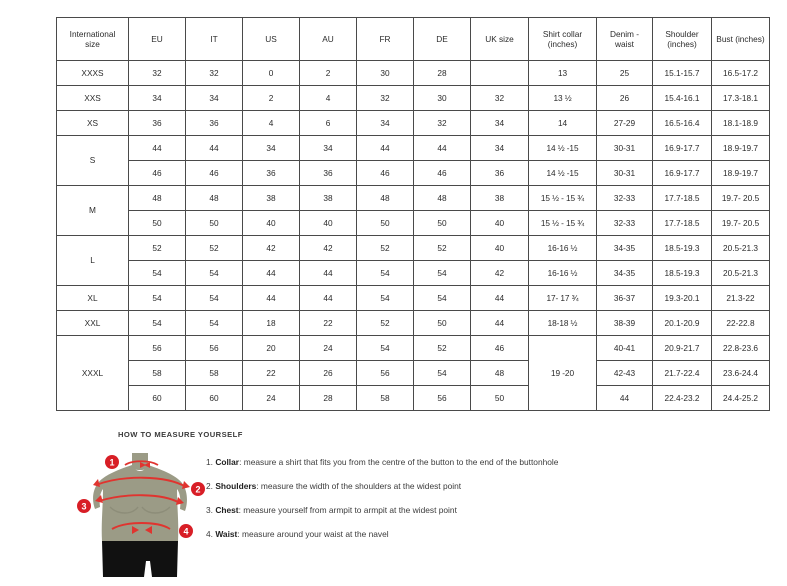  Describe the element at coordinates (226, 533) in the screenshot. I see `instruction-term: Waist` at that location.